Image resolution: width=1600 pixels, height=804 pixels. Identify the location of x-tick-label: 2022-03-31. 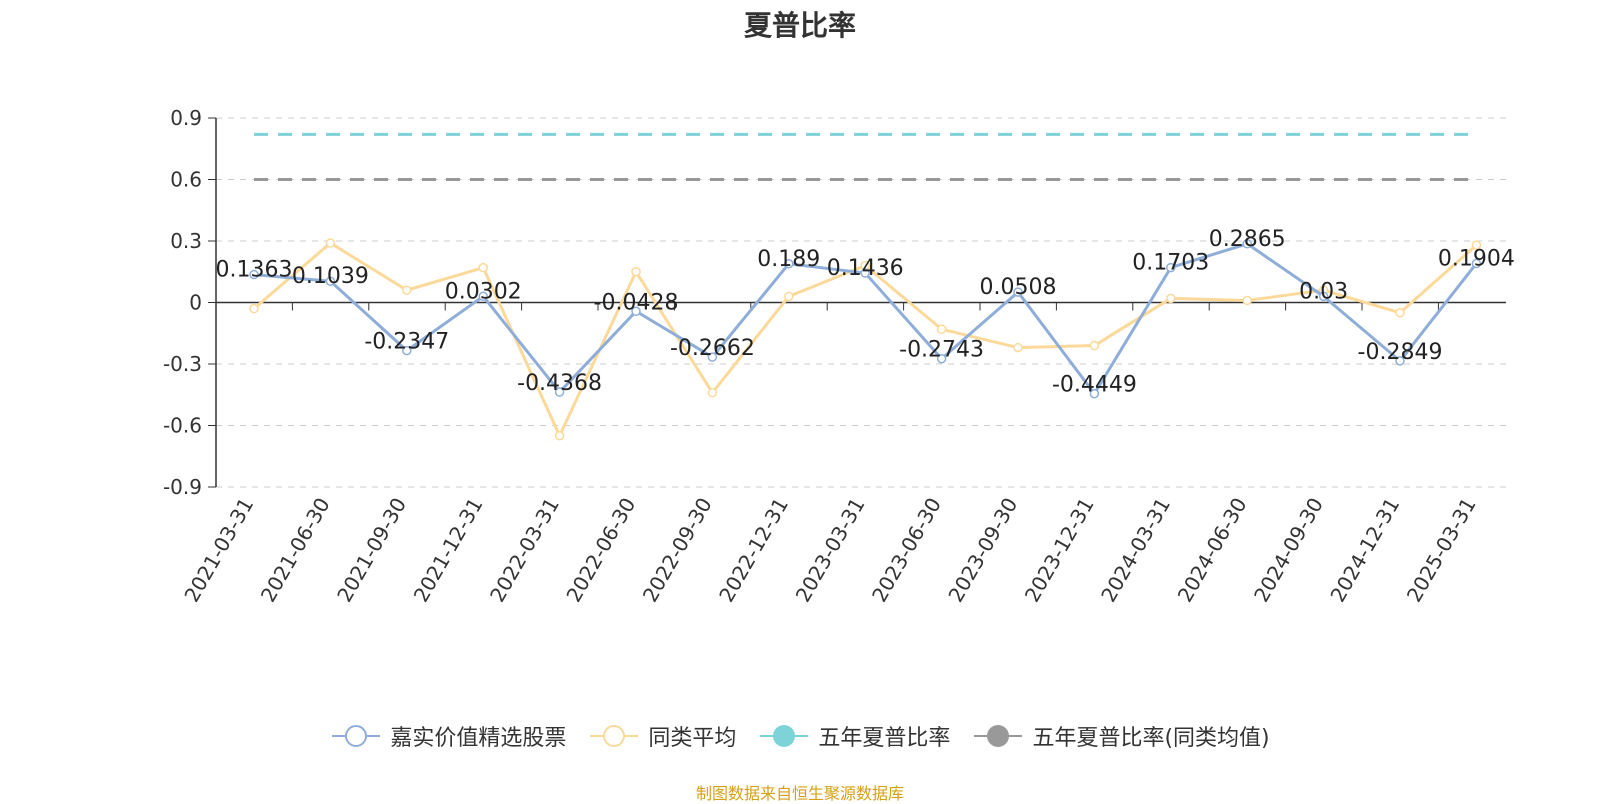
(524, 550).